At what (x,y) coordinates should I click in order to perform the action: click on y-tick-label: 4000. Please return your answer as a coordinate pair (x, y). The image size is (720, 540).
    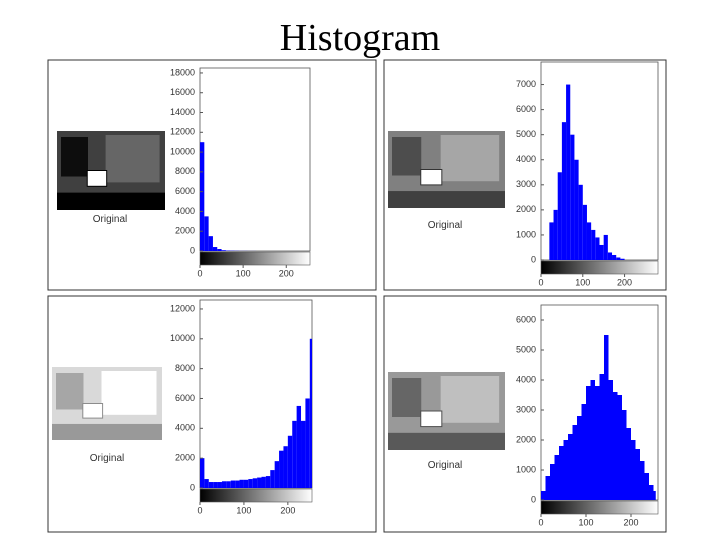
    Looking at the image, I should click on (185, 211).